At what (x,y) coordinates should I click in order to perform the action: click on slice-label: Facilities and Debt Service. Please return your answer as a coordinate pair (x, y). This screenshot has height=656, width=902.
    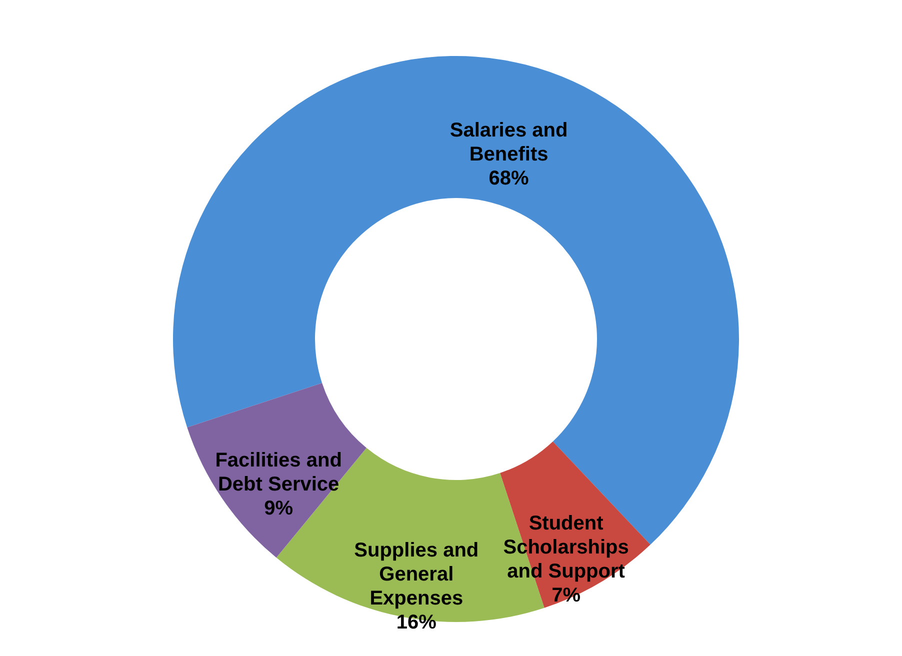
    Looking at the image, I should click on (278, 472).